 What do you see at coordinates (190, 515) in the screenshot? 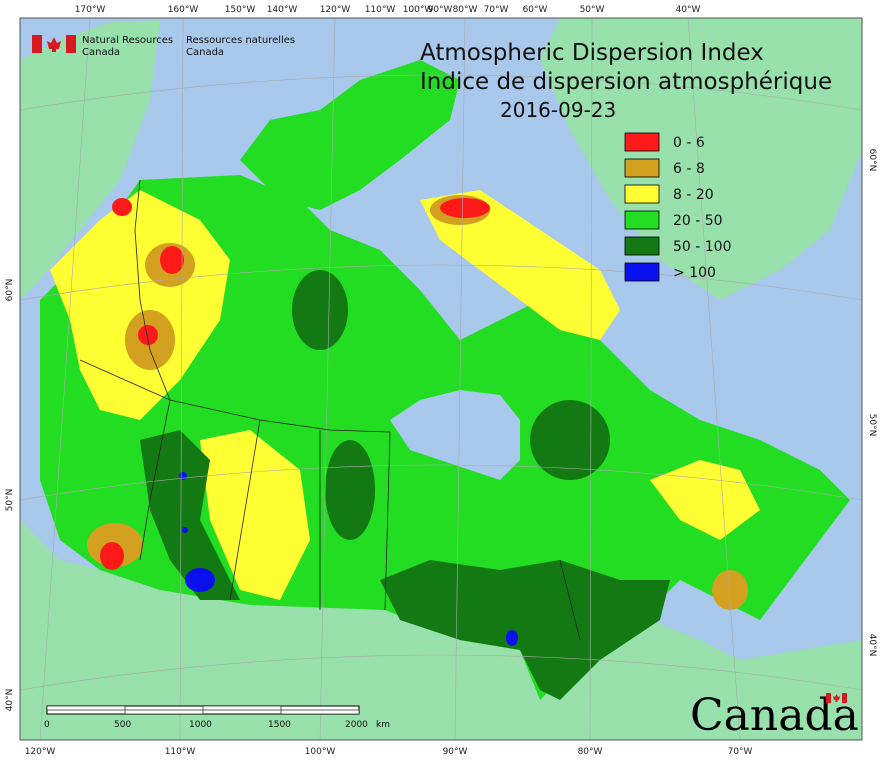
I see `dark-green-prairies` at bounding box center [190, 515].